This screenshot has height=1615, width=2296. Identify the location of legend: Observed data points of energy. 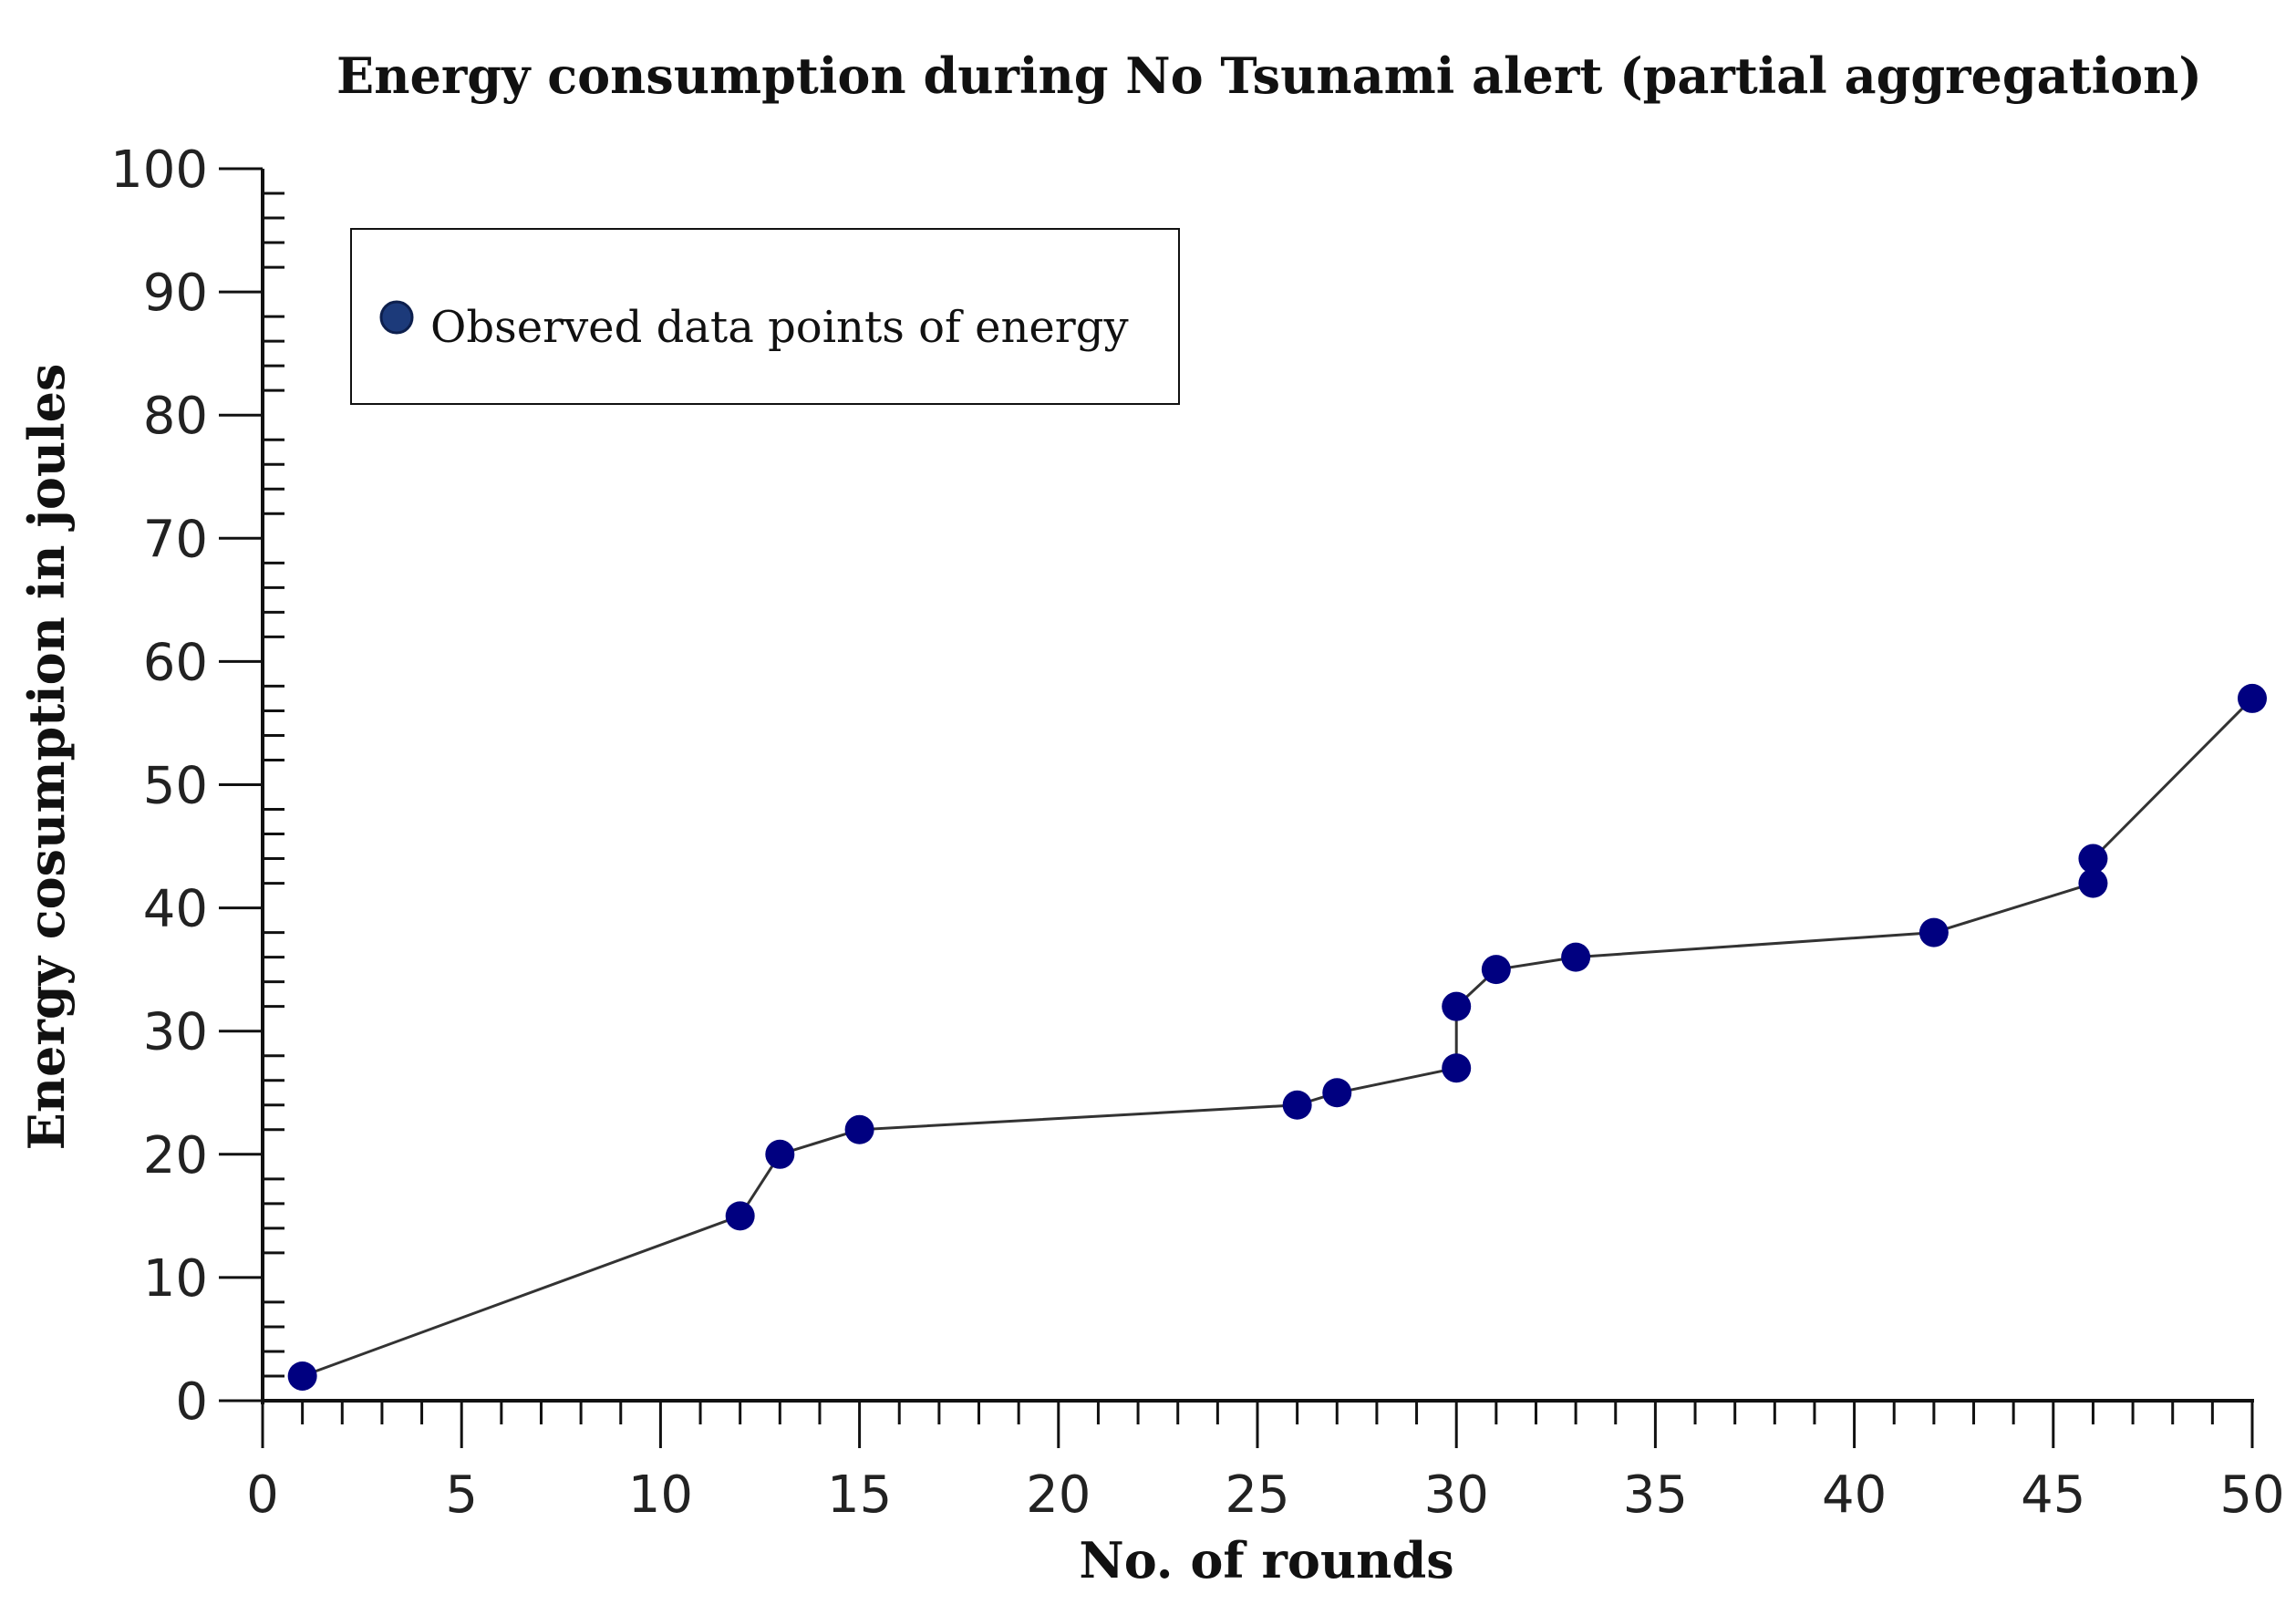
(765, 316).